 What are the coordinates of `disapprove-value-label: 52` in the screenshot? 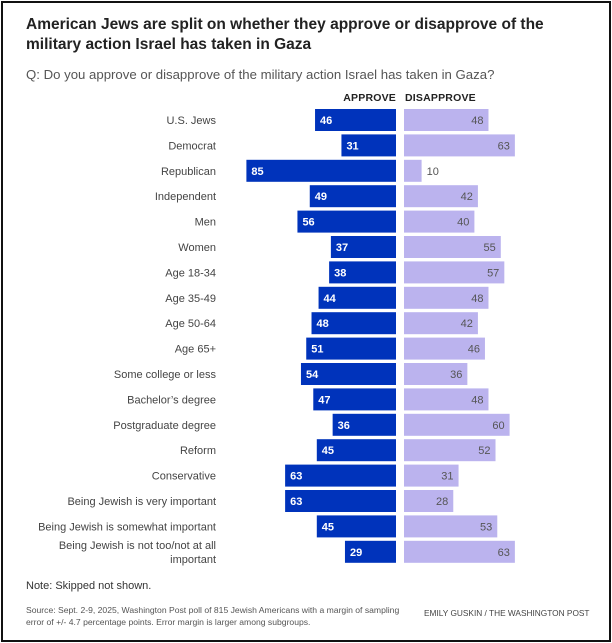 It's located at (484, 451).